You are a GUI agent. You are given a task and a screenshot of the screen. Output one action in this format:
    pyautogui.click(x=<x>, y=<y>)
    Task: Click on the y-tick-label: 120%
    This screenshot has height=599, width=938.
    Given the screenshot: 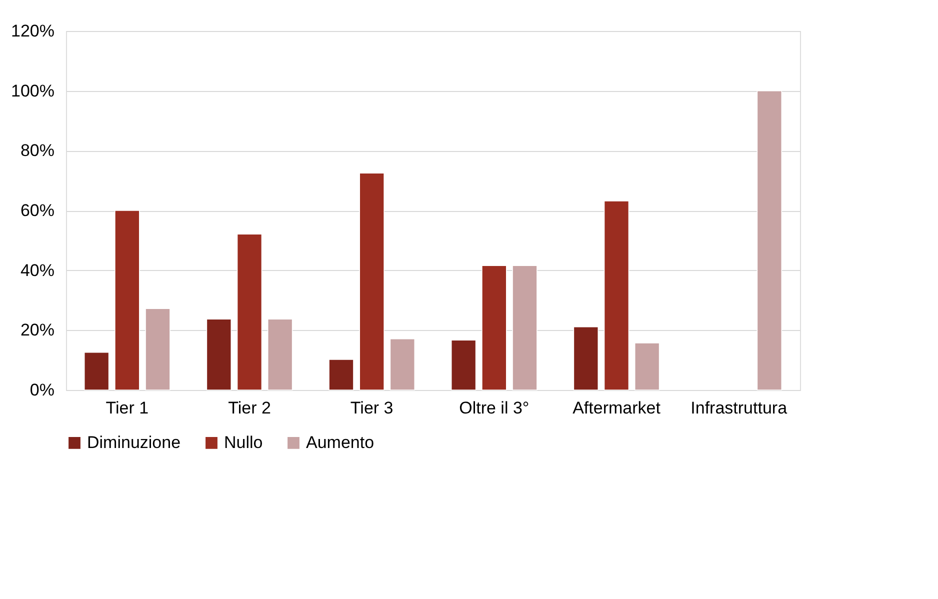 What is the action you would take?
    pyautogui.click(x=32, y=31)
    